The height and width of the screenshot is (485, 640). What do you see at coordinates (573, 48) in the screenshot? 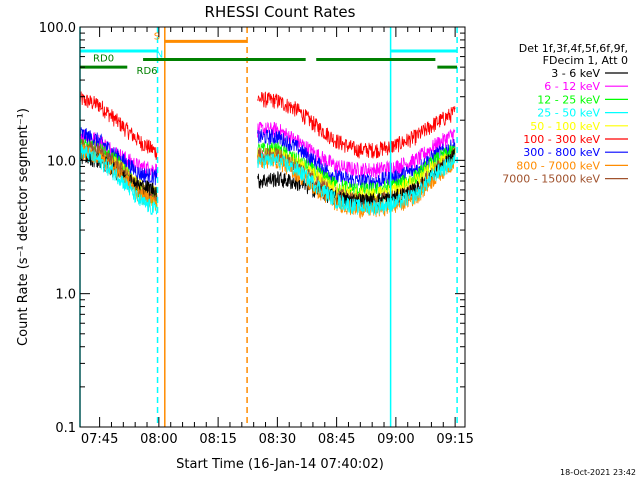
I see `legend-header-line-1: Det 1f,3f,4f,5f,6f,9f,` at bounding box center [573, 48].